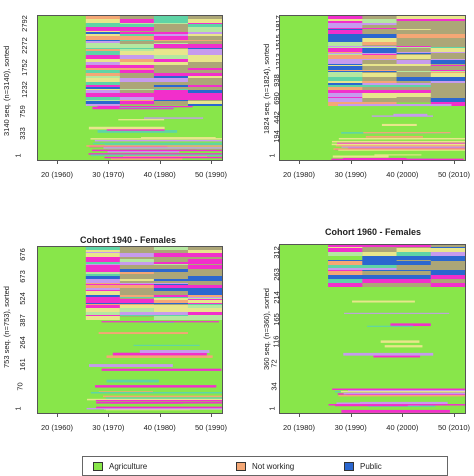 The image size is (474, 476). I want to click on y-axis-label: 3140 seq. (n=3140), sorted, so click(6, 90).